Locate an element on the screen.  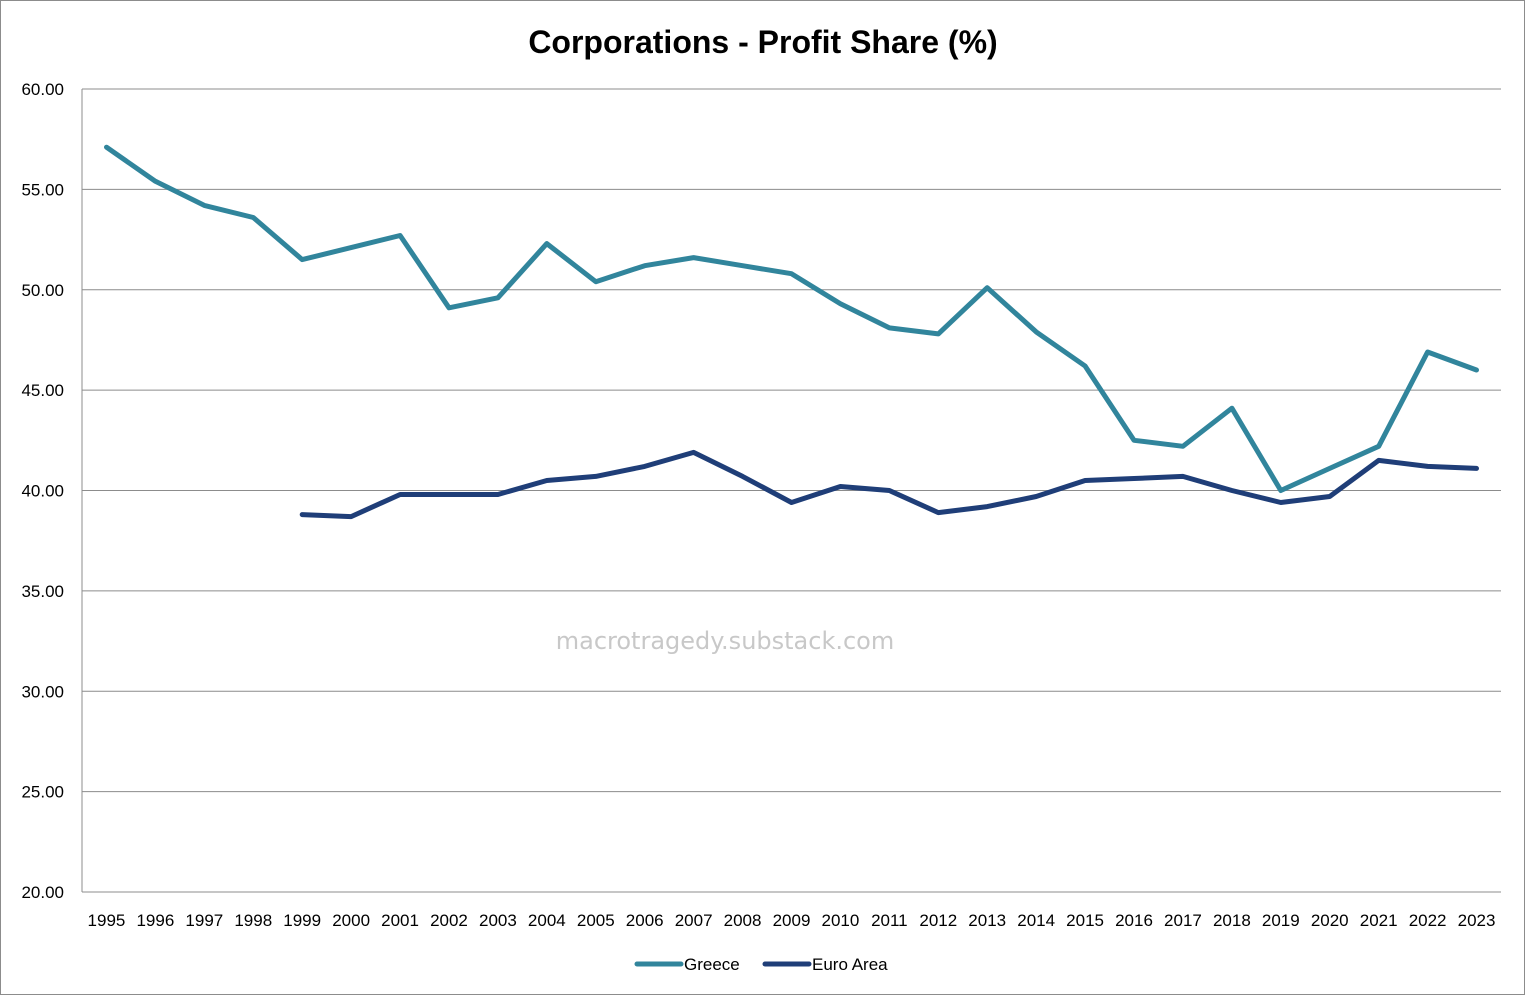
x-tick-label: 2023 is located at coordinates (1477, 920).